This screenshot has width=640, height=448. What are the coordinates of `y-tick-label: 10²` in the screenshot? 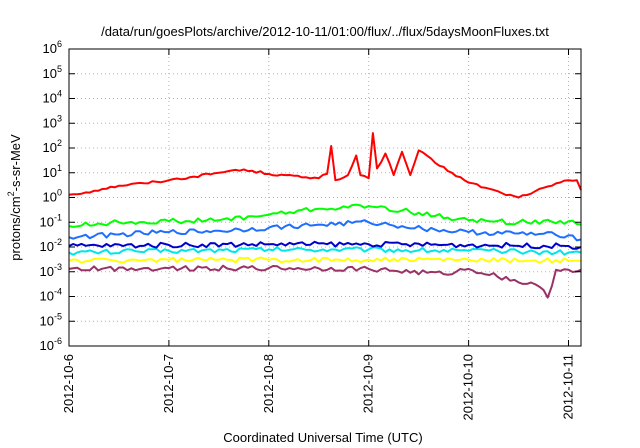 It's located at (52, 146).